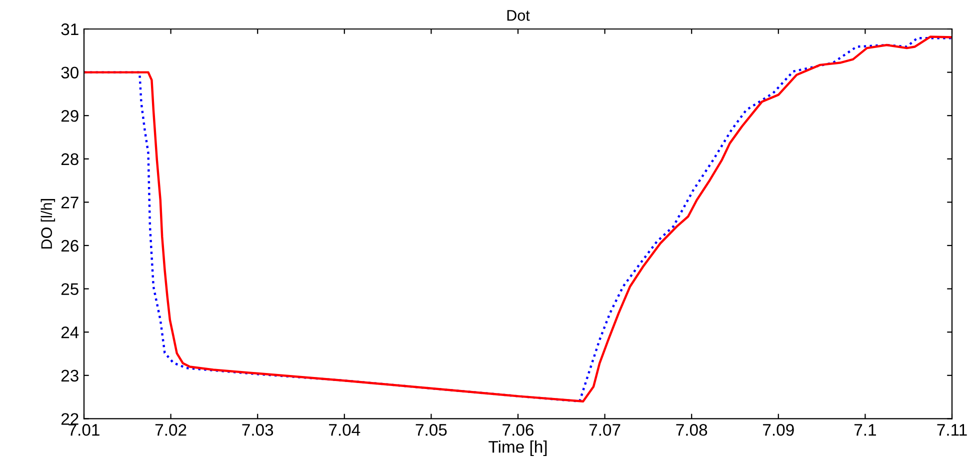 The image size is (974, 457). I want to click on x-tick-label: 7.07, so click(604, 430).